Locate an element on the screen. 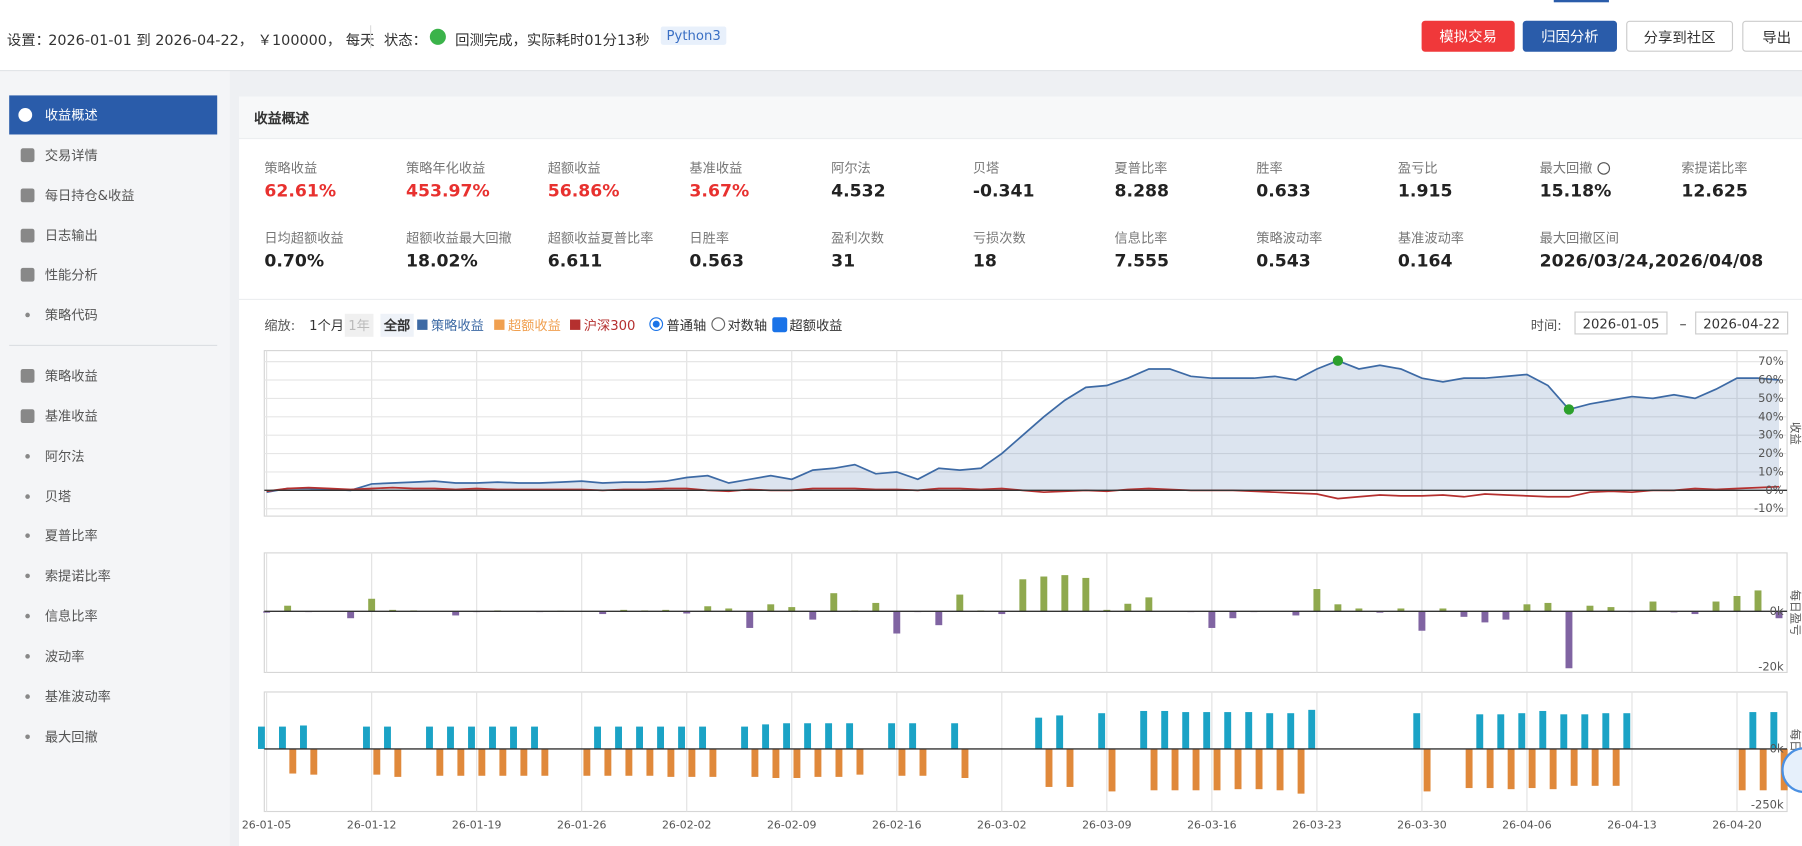 This screenshot has width=1802, height=846. sidebar-item: 收益概述 is located at coordinates (71, 114).